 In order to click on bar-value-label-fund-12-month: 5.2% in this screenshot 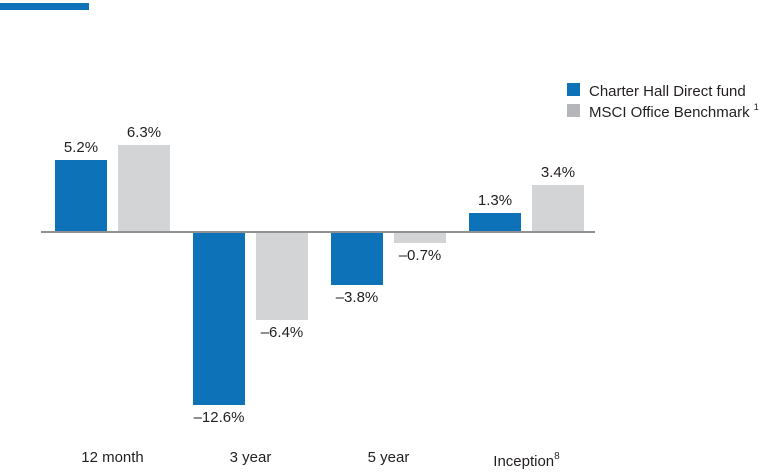, I will do `click(81, 147)`.